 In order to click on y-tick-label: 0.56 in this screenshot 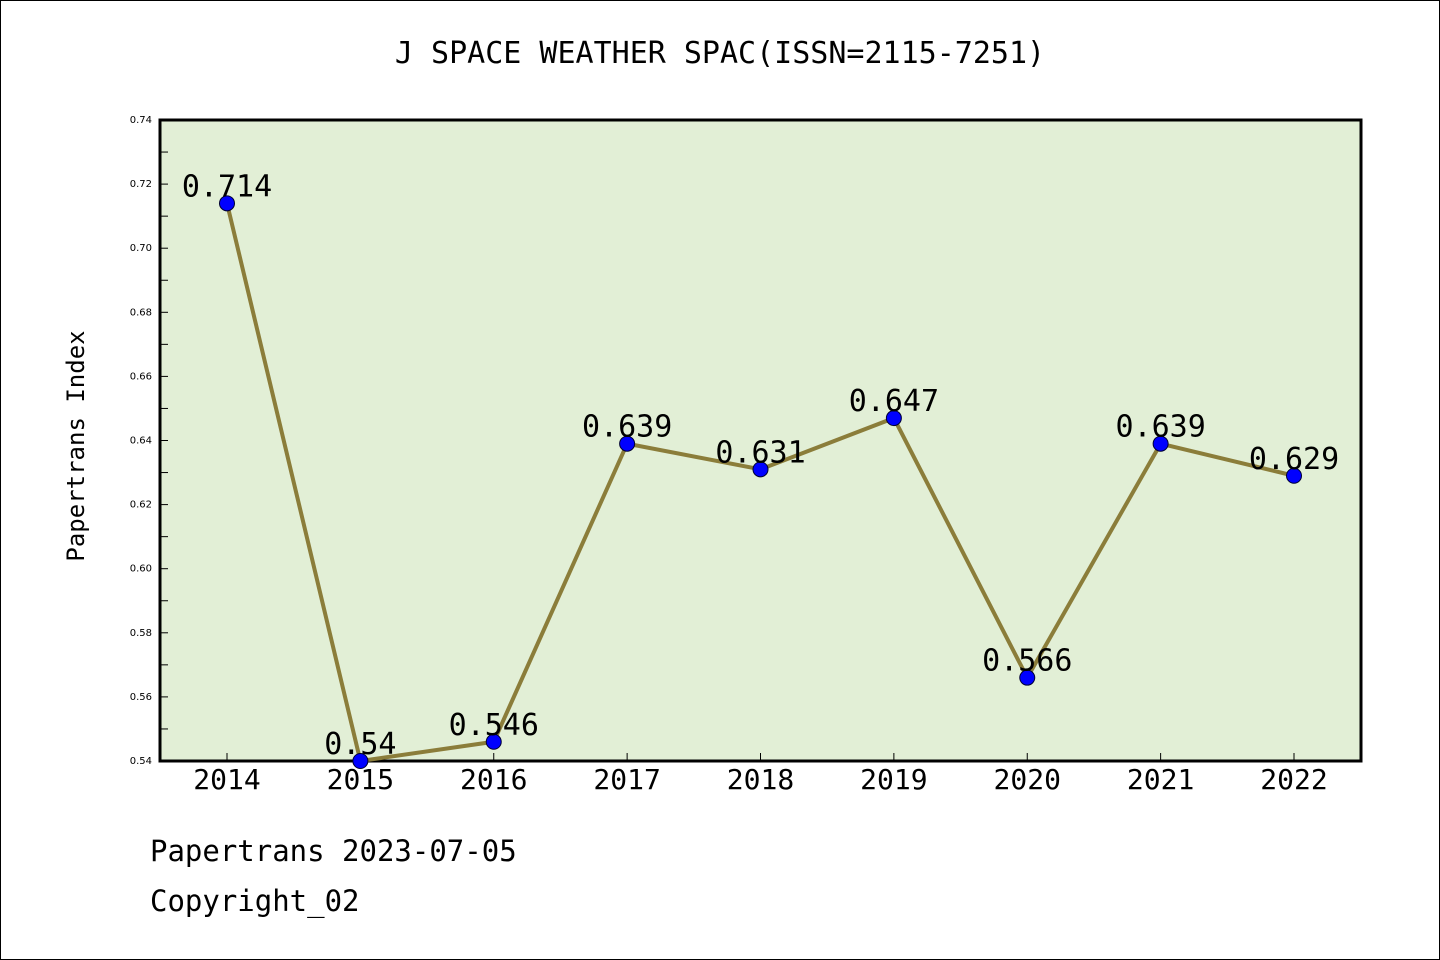, I will do `click(141, 697)`.